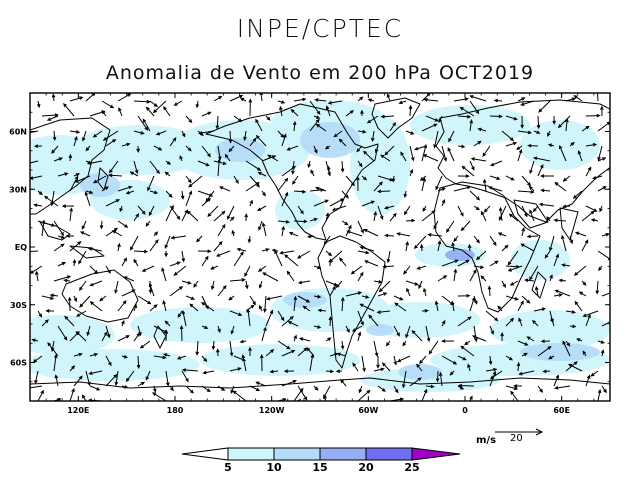 This screenshot has width=640, height=494. I want to click on lon-tick-label: 60W, so click(368, 410).